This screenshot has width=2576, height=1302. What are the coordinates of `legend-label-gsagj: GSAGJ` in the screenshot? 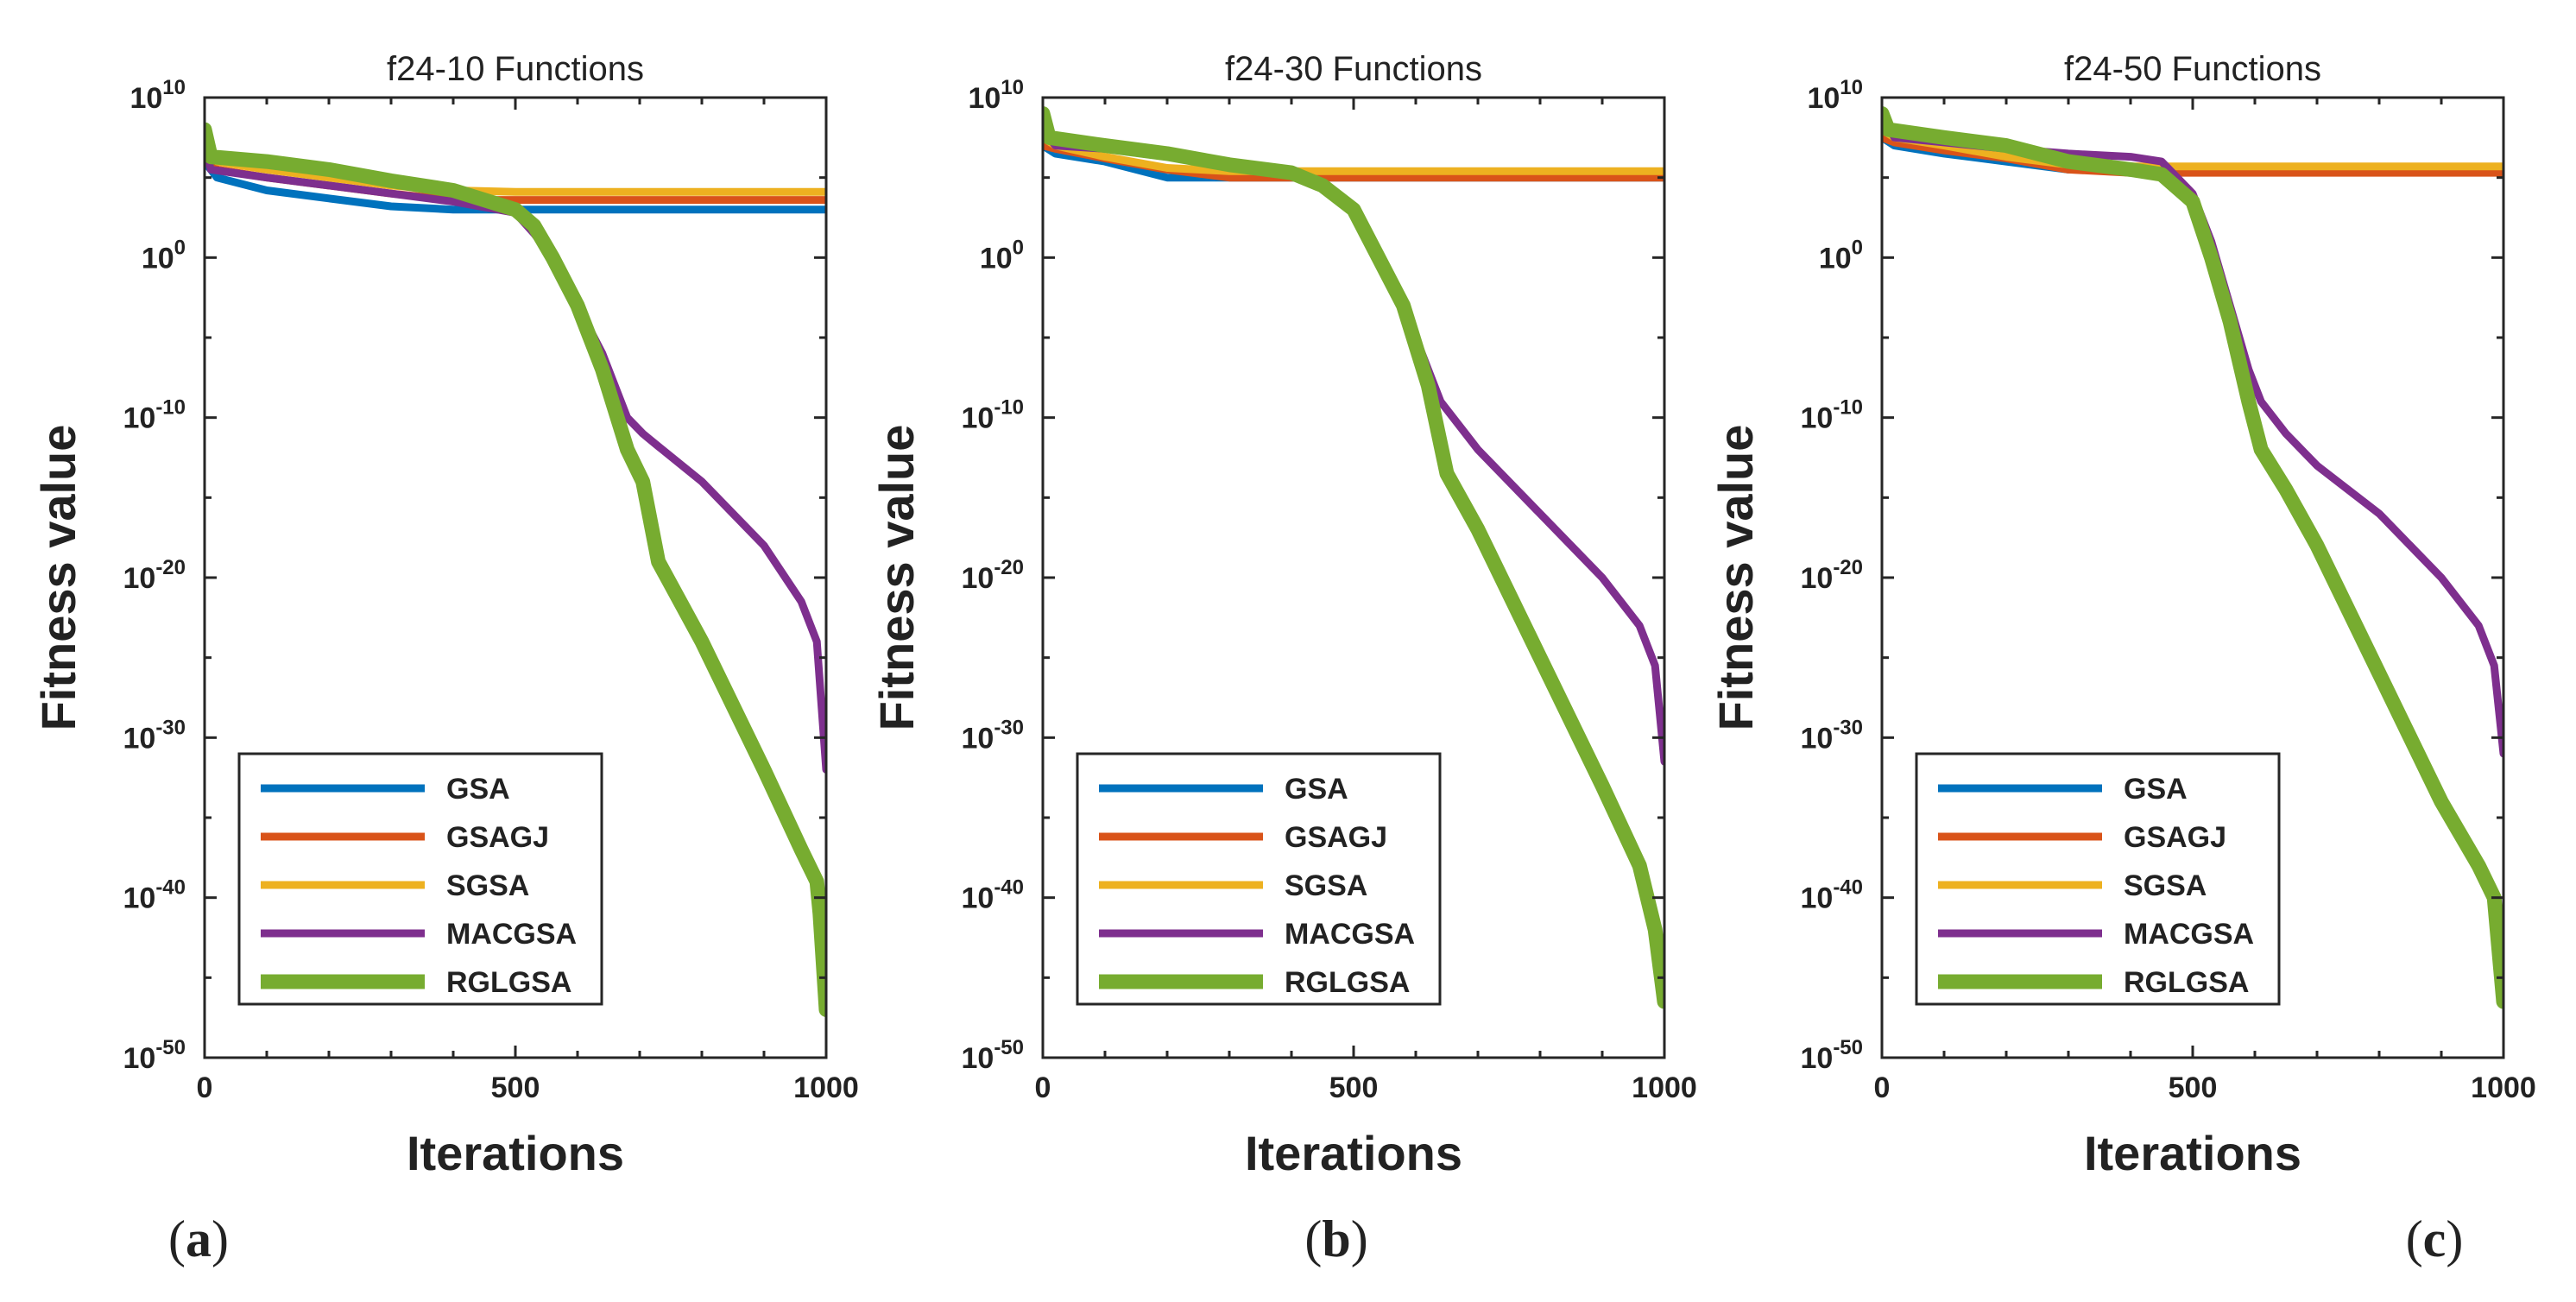 It's located at (2175, 837).